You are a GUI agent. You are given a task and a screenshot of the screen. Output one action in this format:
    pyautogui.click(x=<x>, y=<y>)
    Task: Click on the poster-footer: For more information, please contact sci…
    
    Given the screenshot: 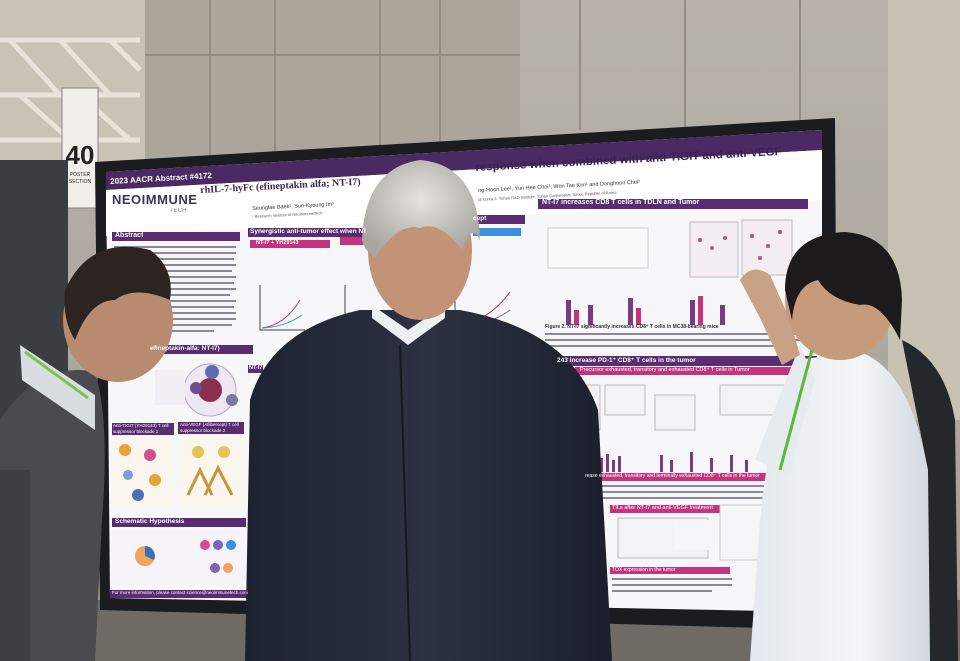 What is the action you would take?
    pyautogui.click(x=180, y=592)
    